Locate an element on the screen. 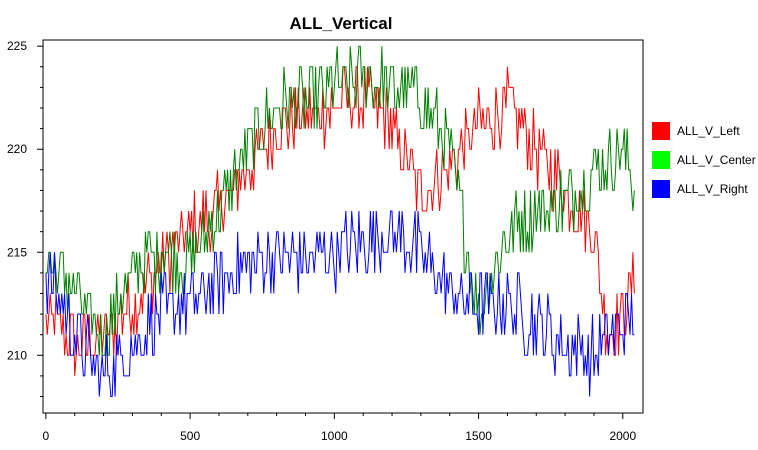 The image size is (758, 450). x-tick-label: 1500 is located at coordinates (478, 436).